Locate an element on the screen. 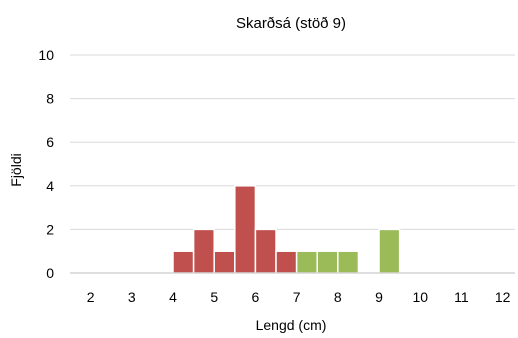 The image size is (518, 338). x-tick-label: 11 is located at coordinates (461, 297).